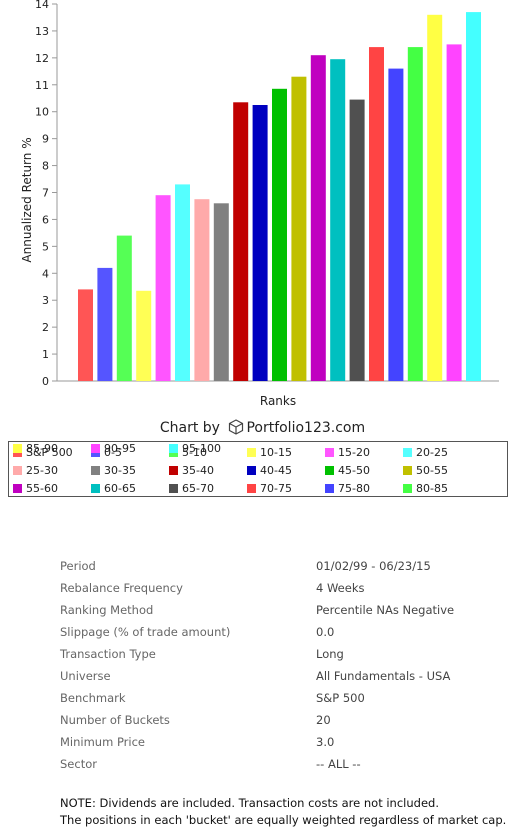 Image resolution: width=525 pixels, height=837 pixels. I want to click on legend-item: 55-60, so click(35, 488).